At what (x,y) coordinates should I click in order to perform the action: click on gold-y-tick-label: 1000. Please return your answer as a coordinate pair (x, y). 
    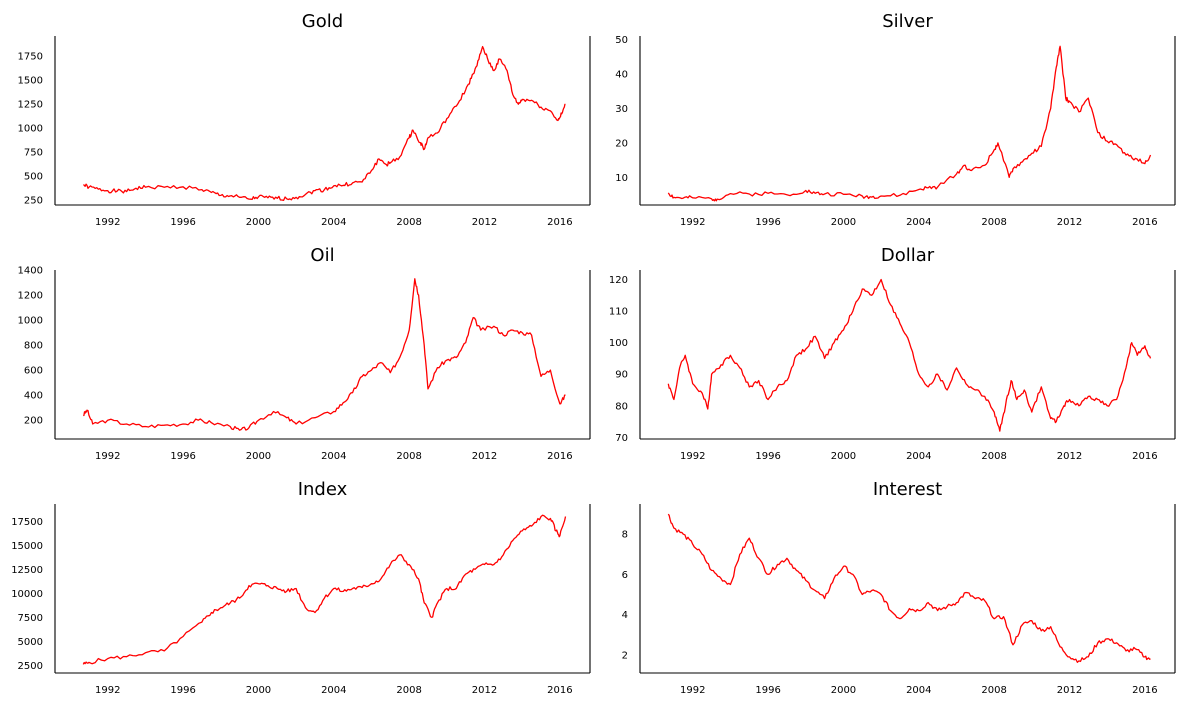
    Looking at the image, I should click on (30, 129).